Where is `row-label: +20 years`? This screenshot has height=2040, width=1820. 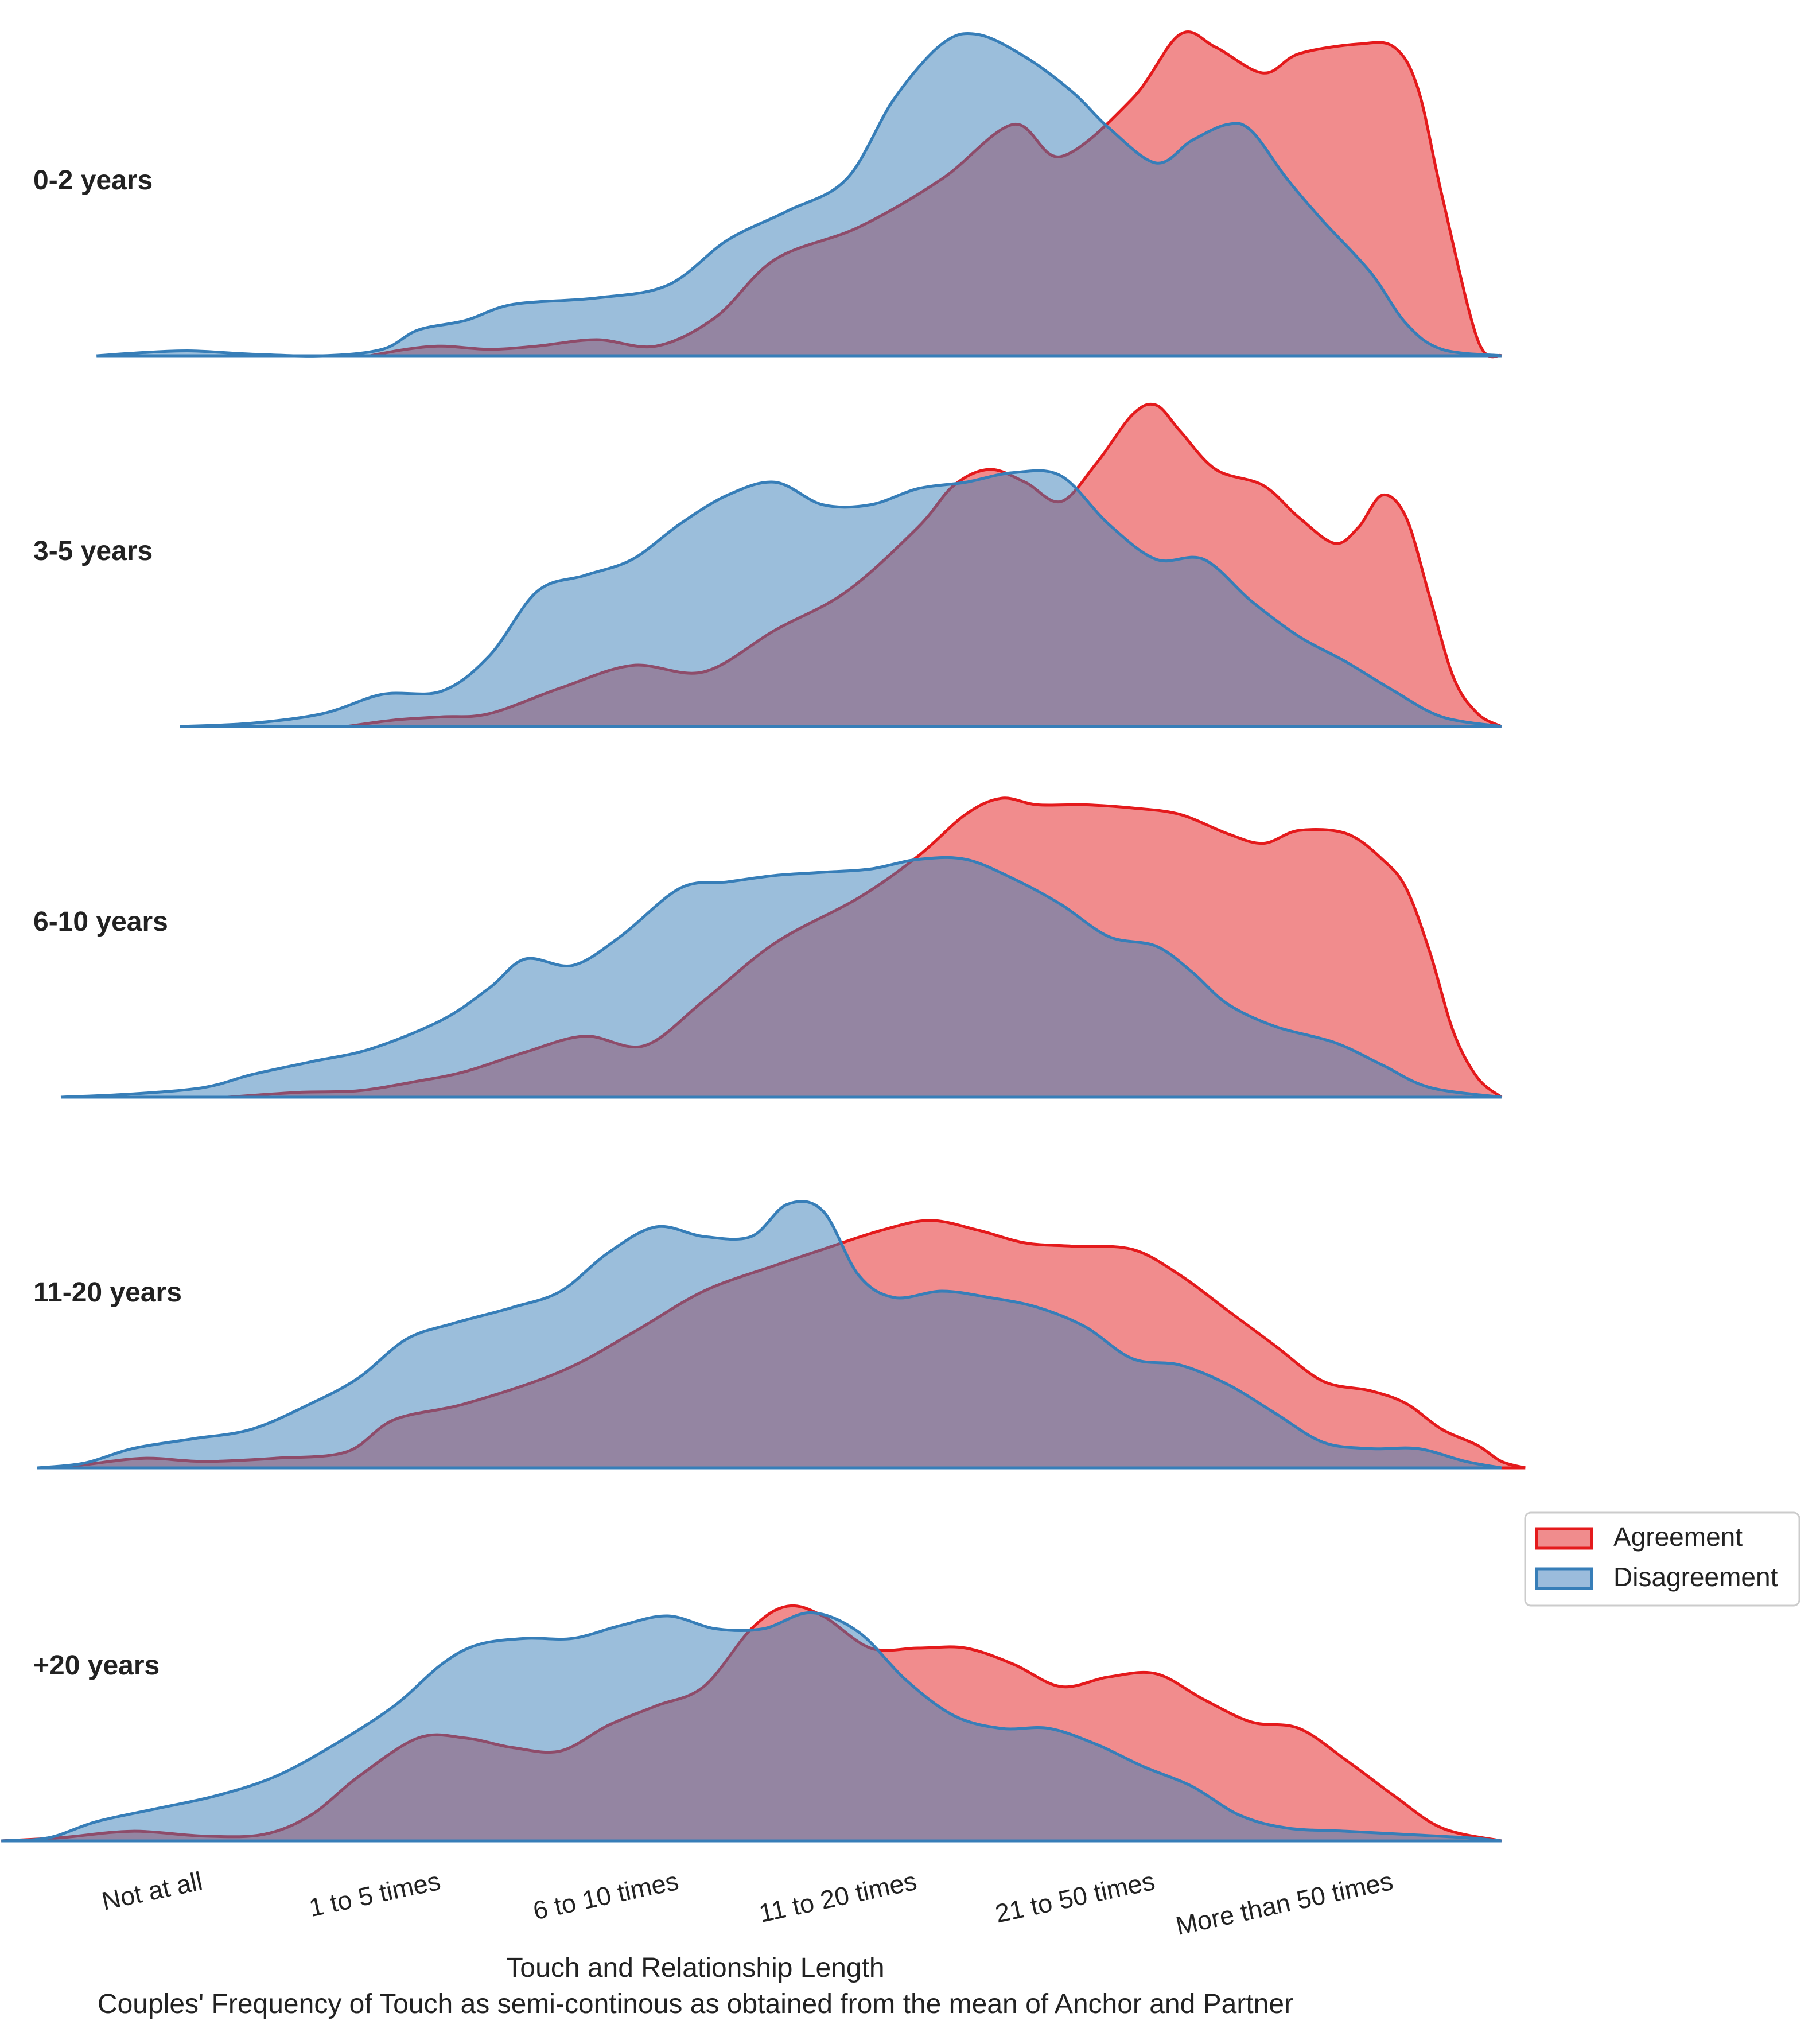 row-label: +20 years is located at coordinates (96, 1665).